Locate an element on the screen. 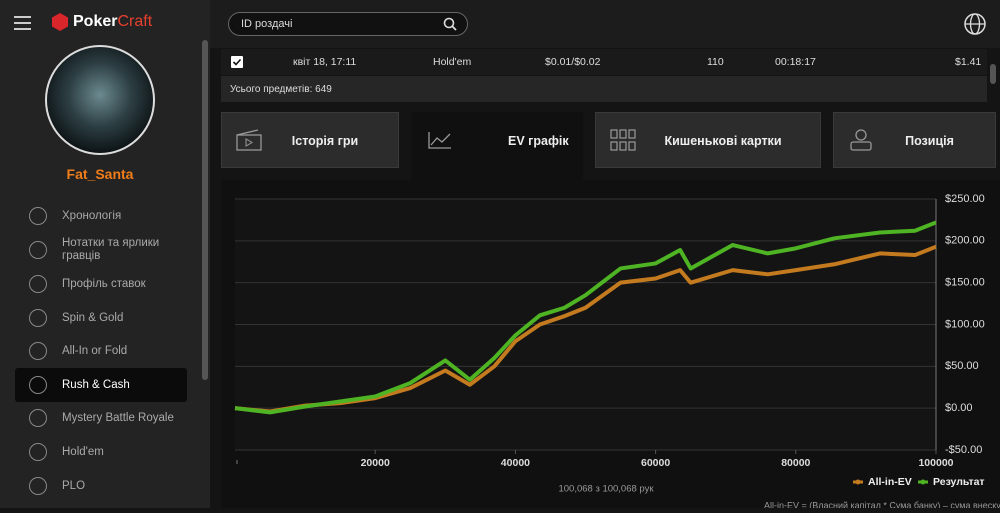 This screenshot has width=1000, height=513. tab-label: EV графік is located at coordinates (538, 141).